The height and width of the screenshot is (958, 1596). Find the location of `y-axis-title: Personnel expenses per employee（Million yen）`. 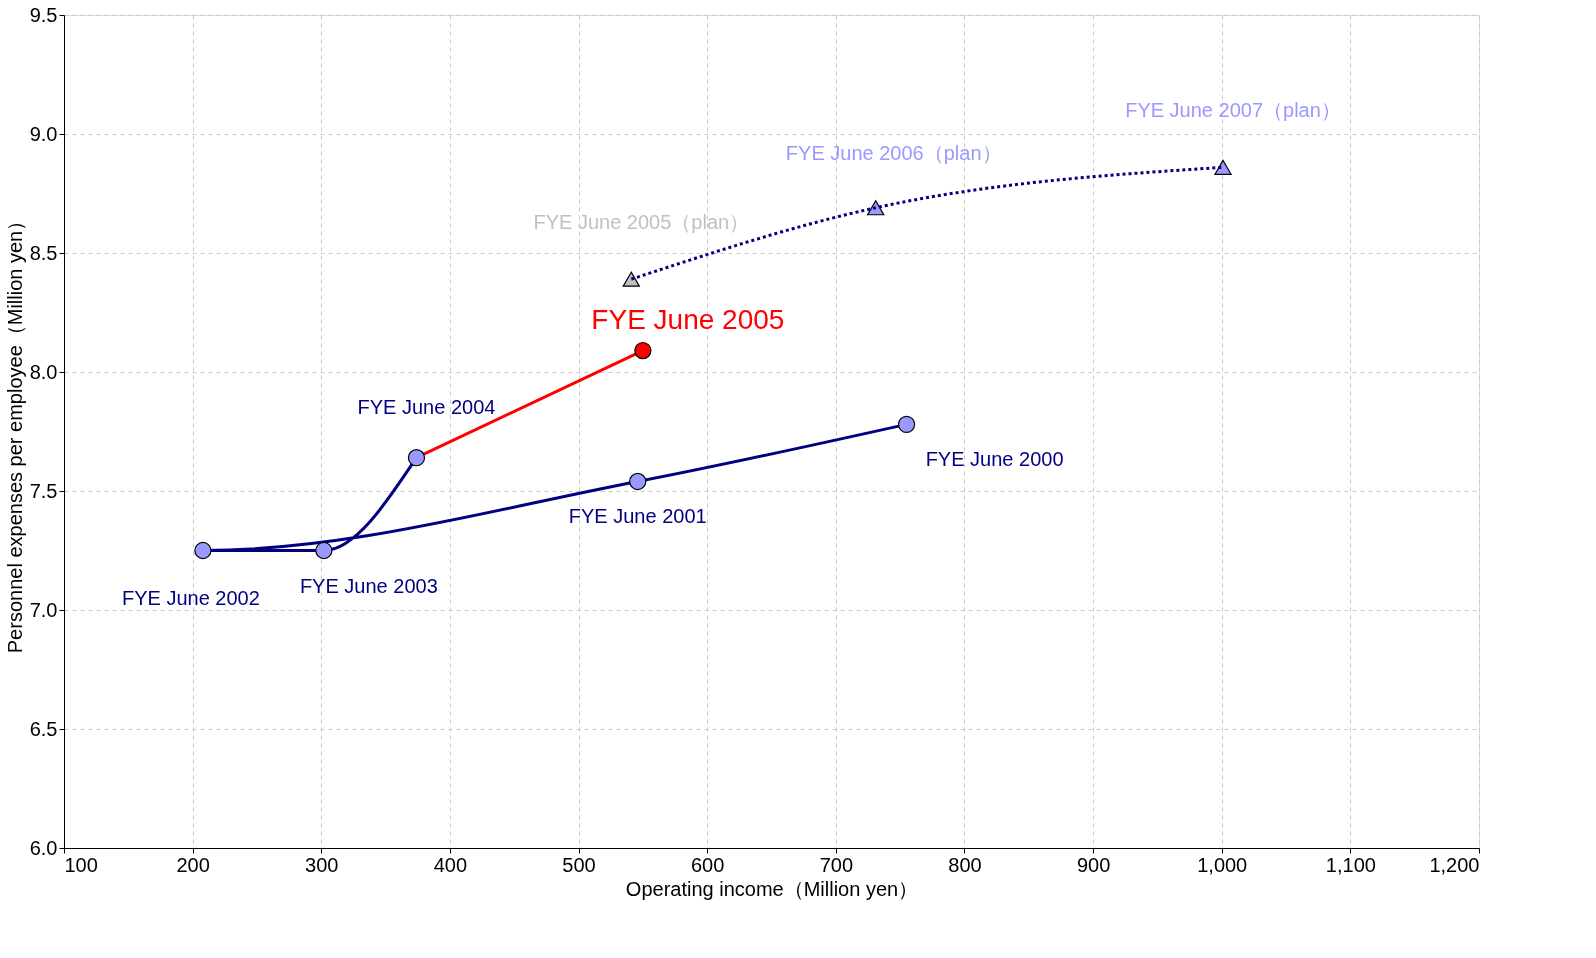

y-axis-title: Personnel expenses per employee（Million yen） is located at coordinates (14, 432).